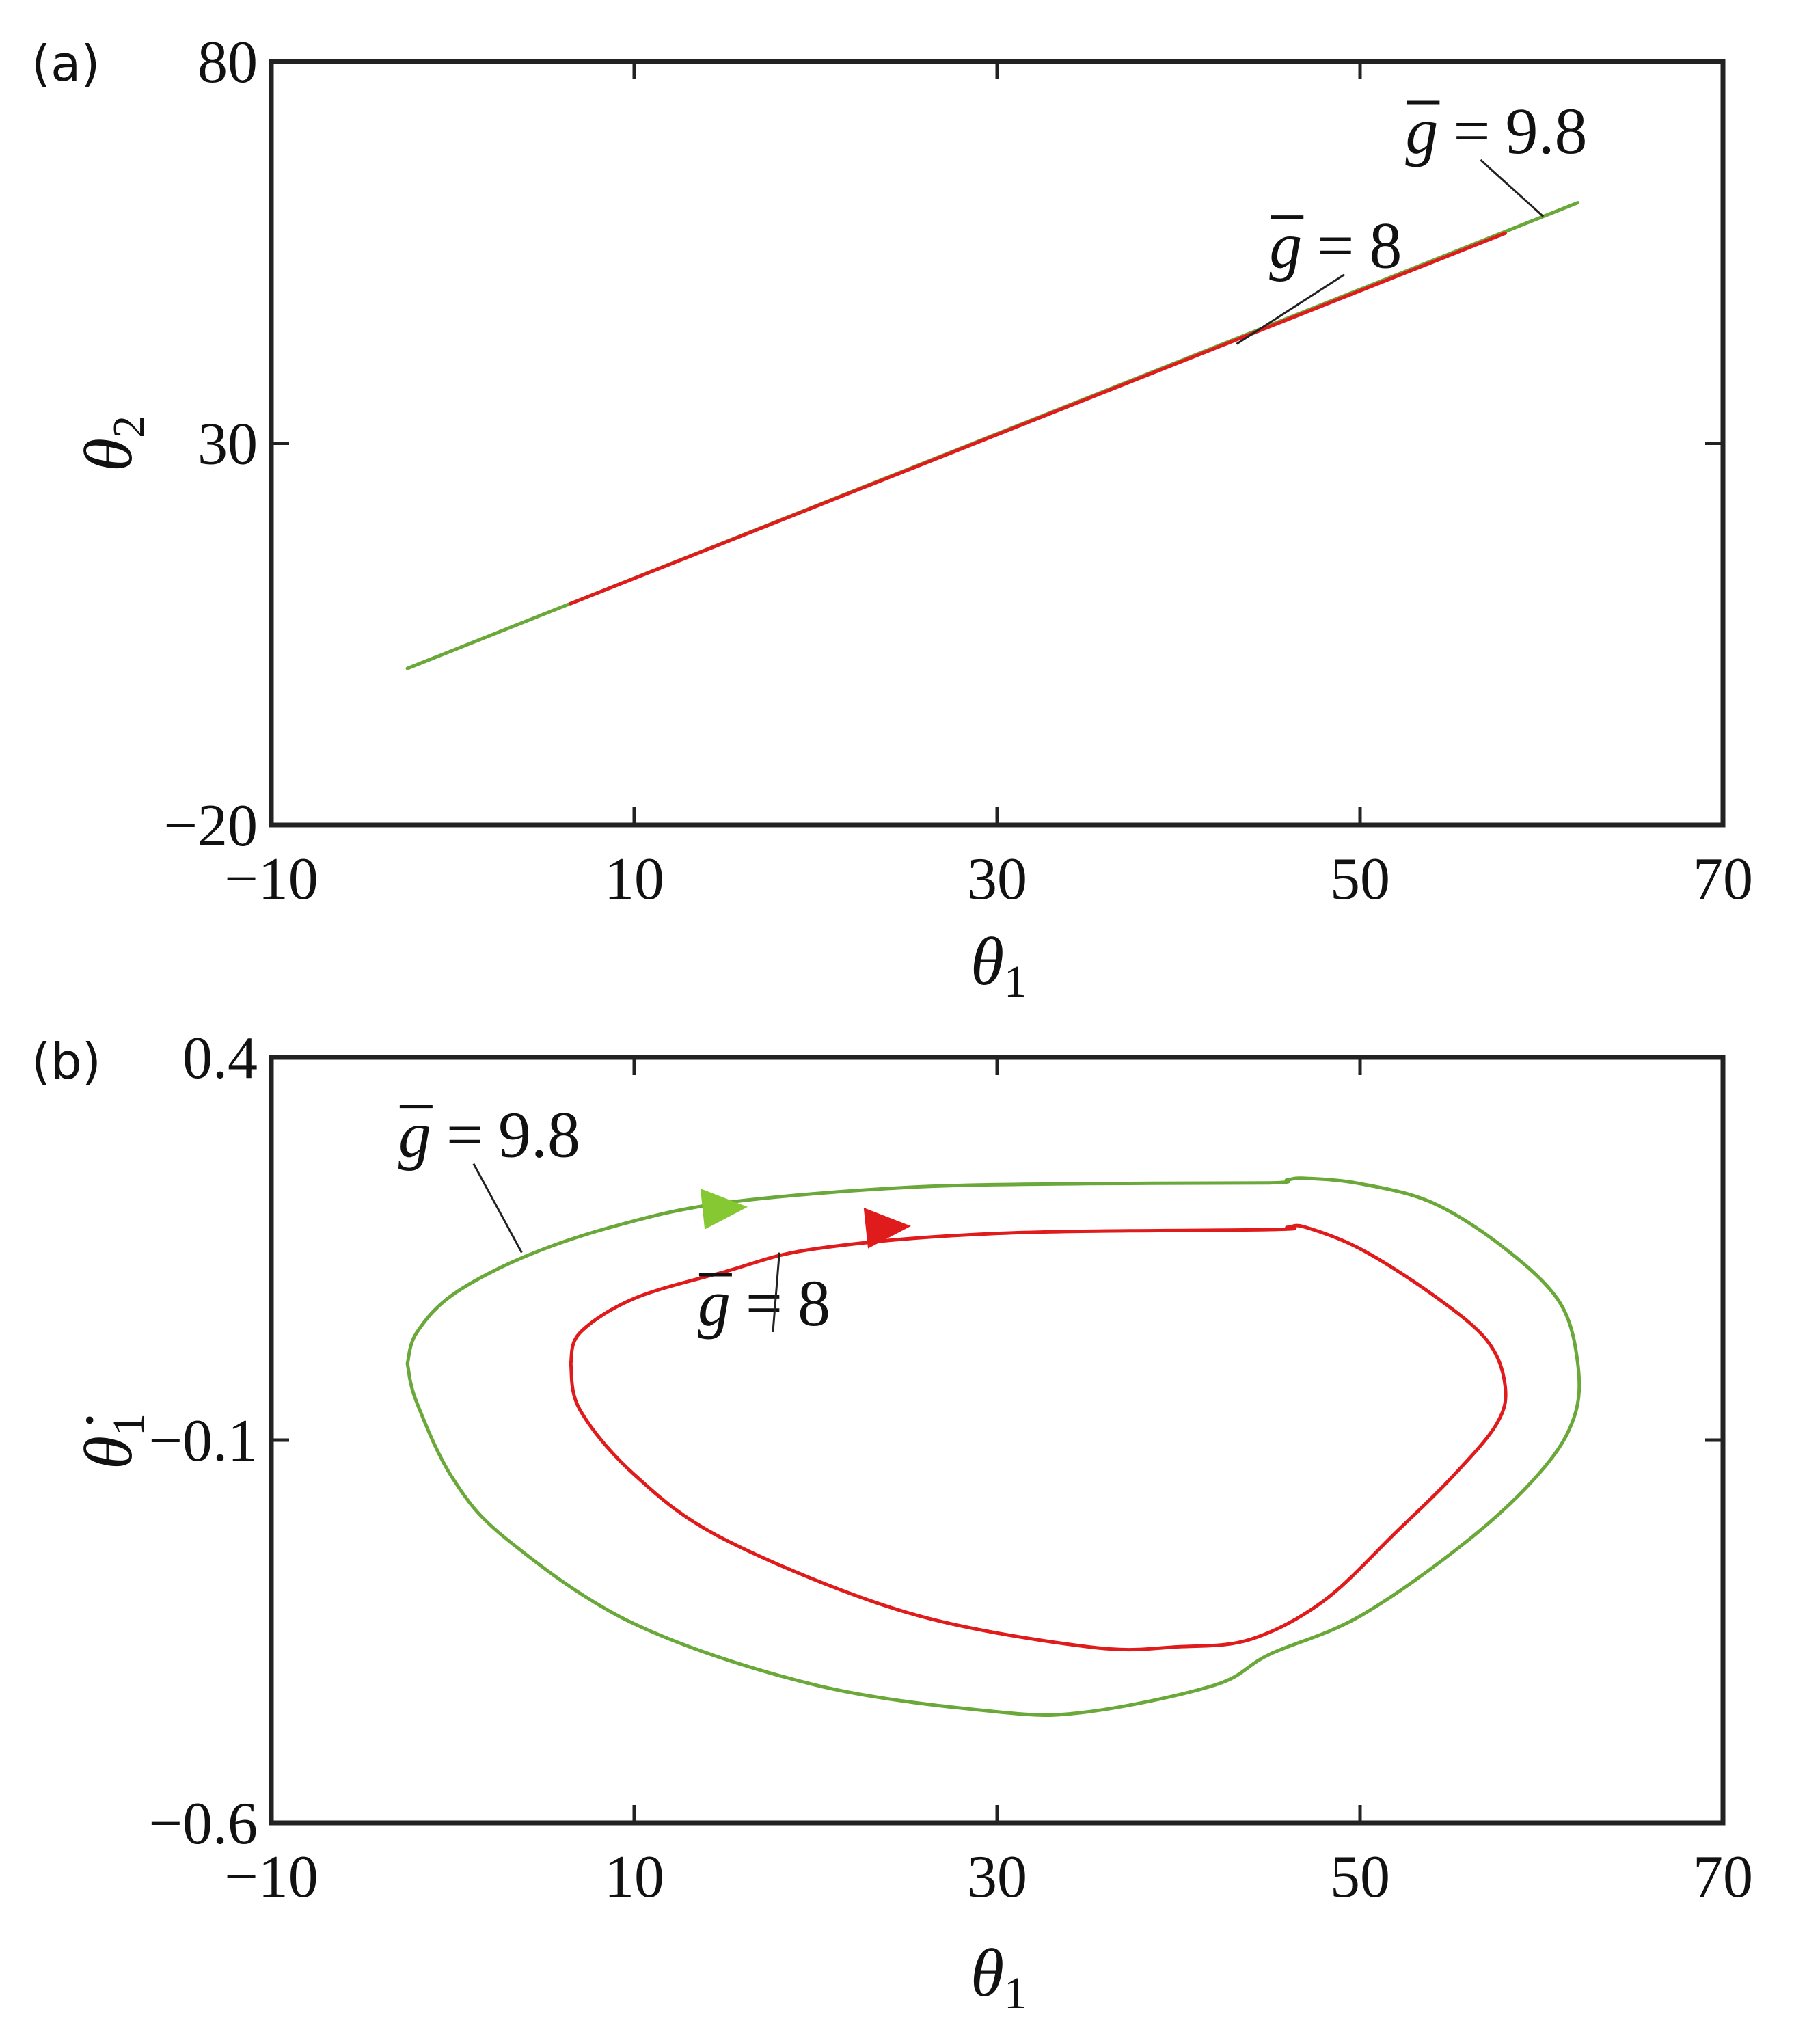 This screenshot has height=2019, width=1820. What do you see at coordinates (203, 1441) in the screenshot?
I see `y-tick-label-b: −0.1` at bounding box center [203, 1441].